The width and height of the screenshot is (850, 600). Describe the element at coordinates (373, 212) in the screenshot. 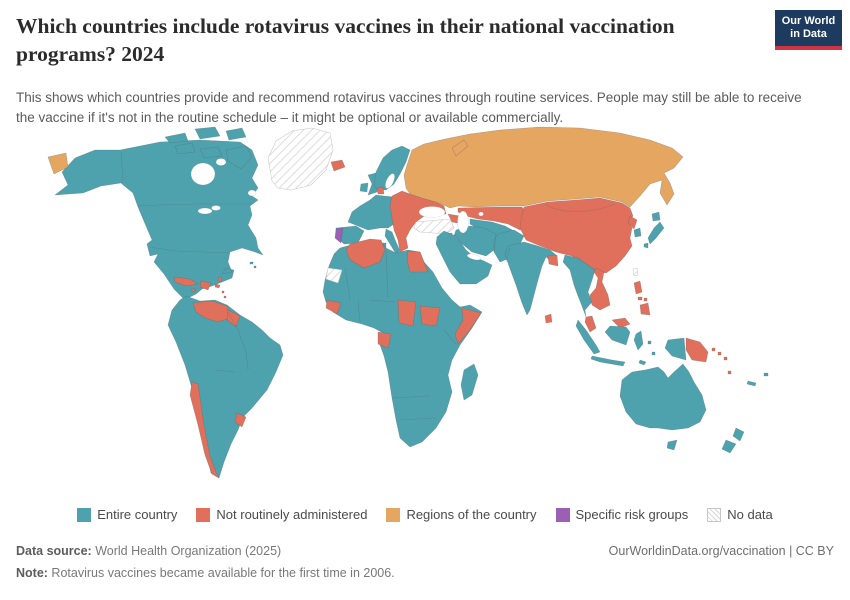

I see `country-western-europe` at that location.